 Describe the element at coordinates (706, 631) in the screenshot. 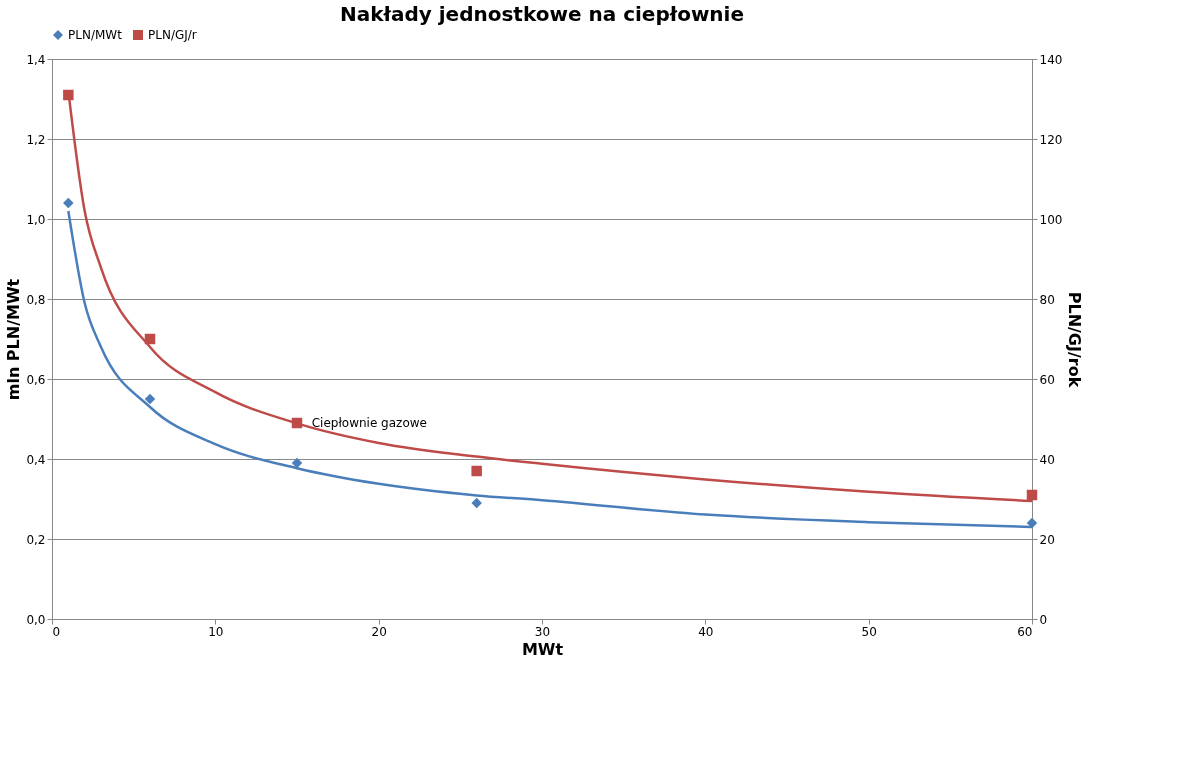

I see `x-tick-label: 40` at that location.